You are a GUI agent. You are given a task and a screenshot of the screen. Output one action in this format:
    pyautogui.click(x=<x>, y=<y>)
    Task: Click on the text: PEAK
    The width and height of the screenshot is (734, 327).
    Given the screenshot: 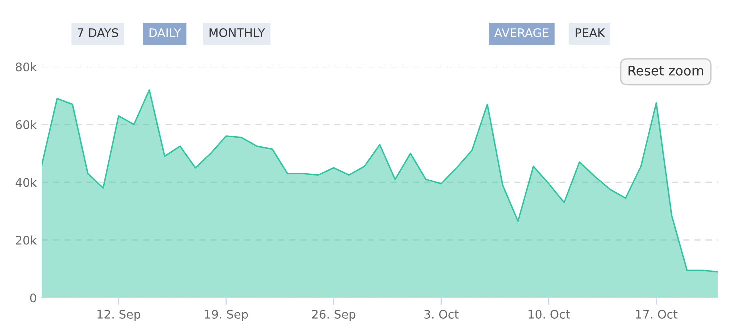 What is the action you would take?
    pyautogui.click(x=591, y=33)
    